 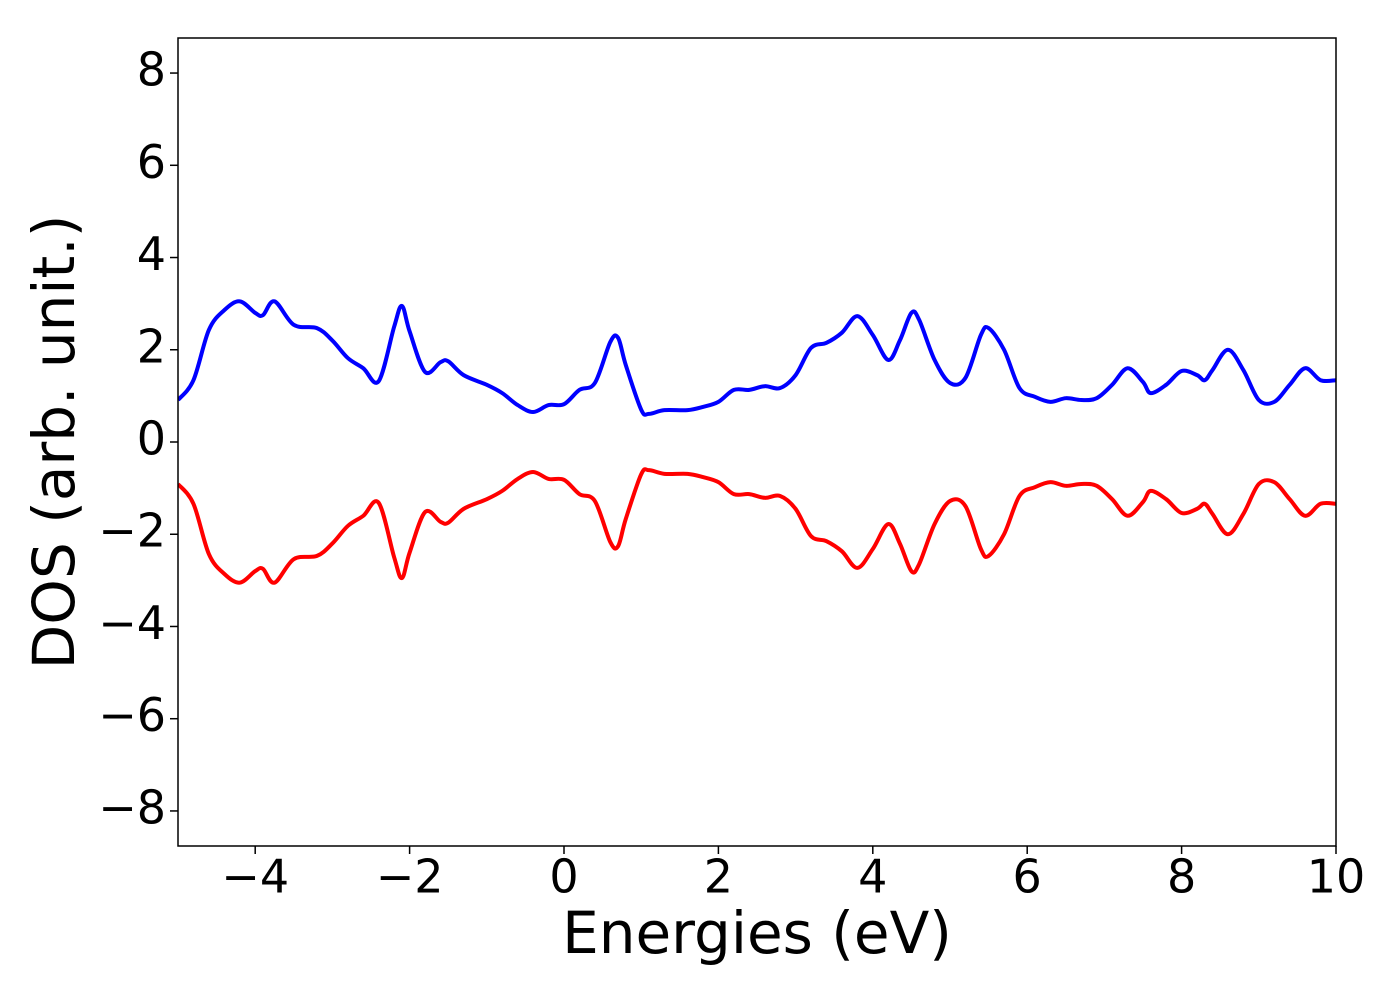 I want to click on y-tick-label: 6, so click(x=151, y=162).